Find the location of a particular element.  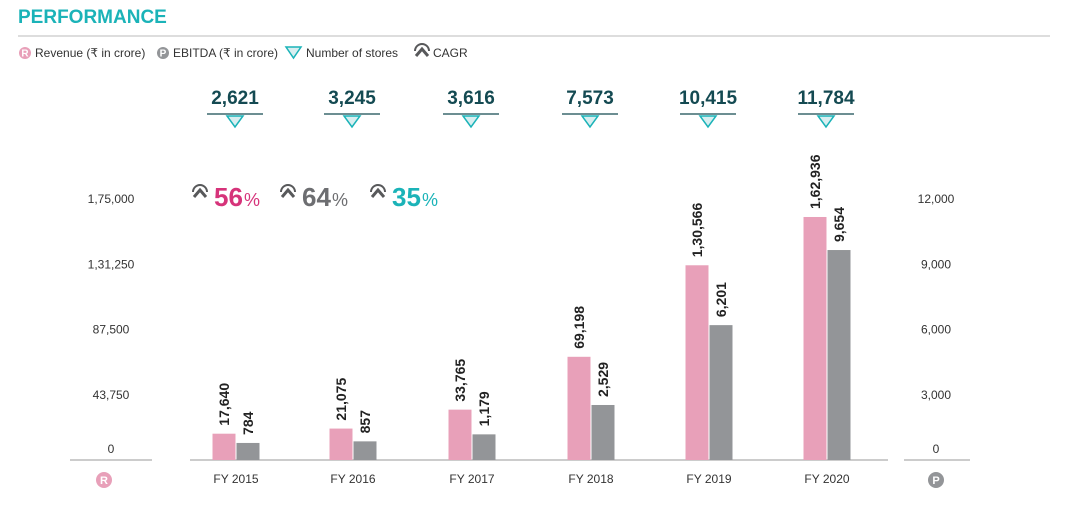

cagr-item: 64% is located at coordinates (314, 197).